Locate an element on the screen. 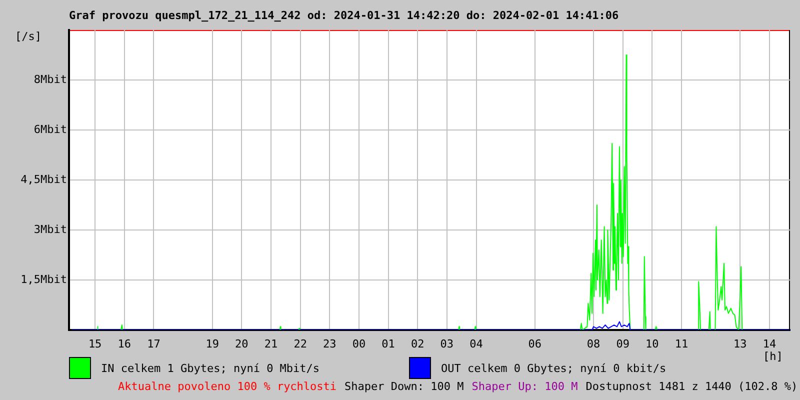 The height and width of the screenshot is (400, 800). text: Aktualne povoleno 100 % rychlosti is located at coordinates (227, 386).